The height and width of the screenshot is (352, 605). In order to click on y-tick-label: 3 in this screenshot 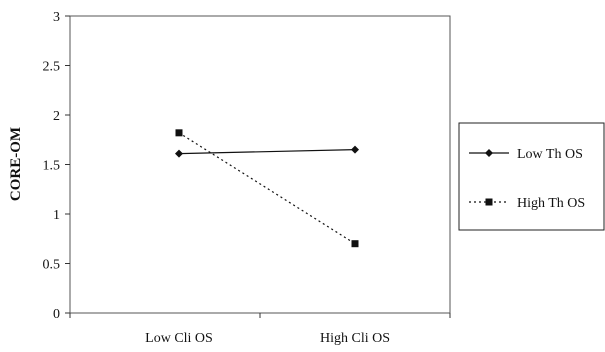, I will do `click(56, 17)`.